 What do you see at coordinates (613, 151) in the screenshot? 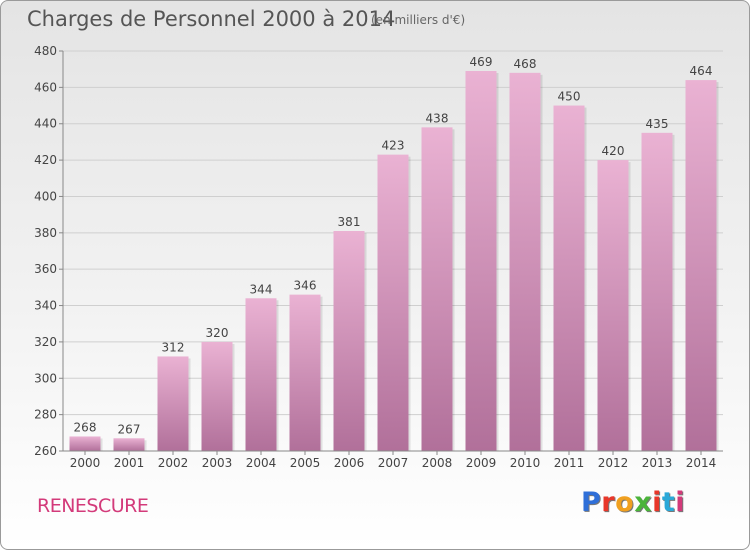
I see `bar-value-label: 420` at bounding box center [613, 151].